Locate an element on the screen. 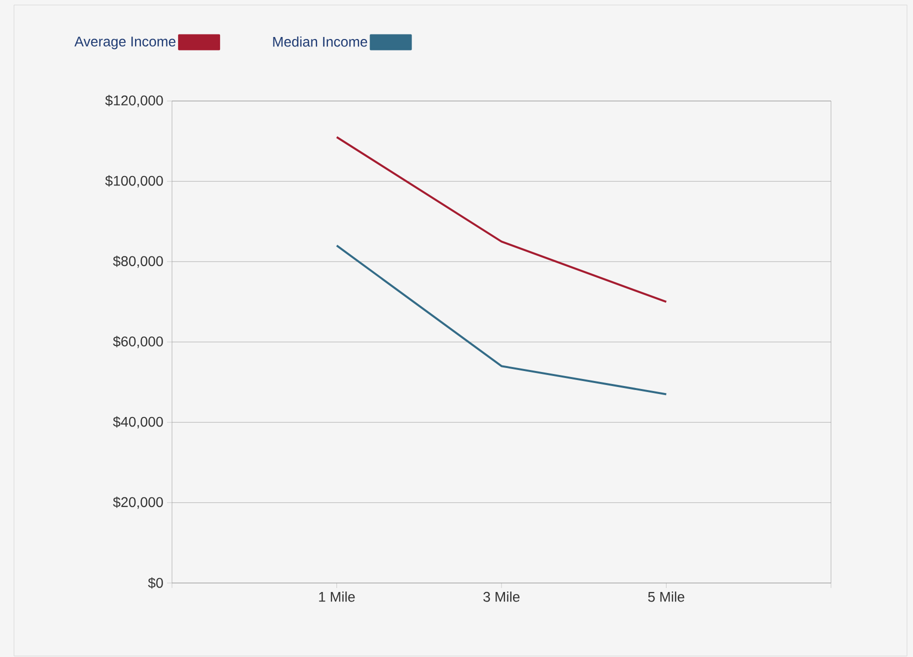 This screenshot has width=913, height=657. x-tick-label: 1 Mile is located at coordinates (337, 597).